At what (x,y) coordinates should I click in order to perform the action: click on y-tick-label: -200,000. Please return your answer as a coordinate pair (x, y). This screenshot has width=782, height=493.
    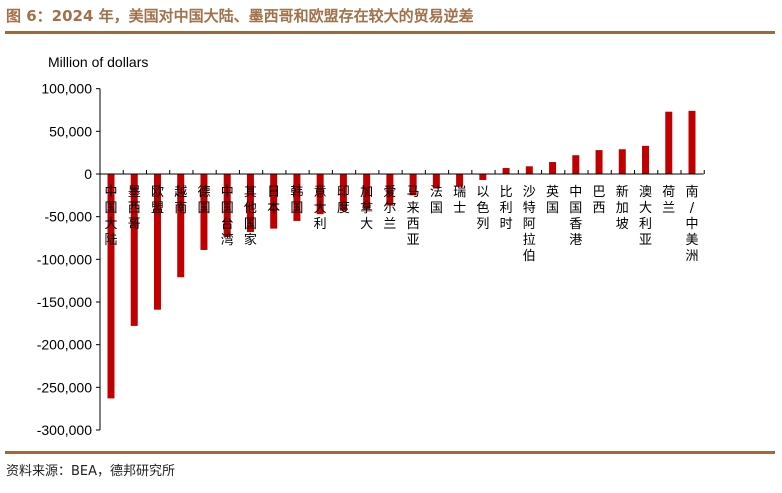
    Looking at the image, I should click on (64, 345).